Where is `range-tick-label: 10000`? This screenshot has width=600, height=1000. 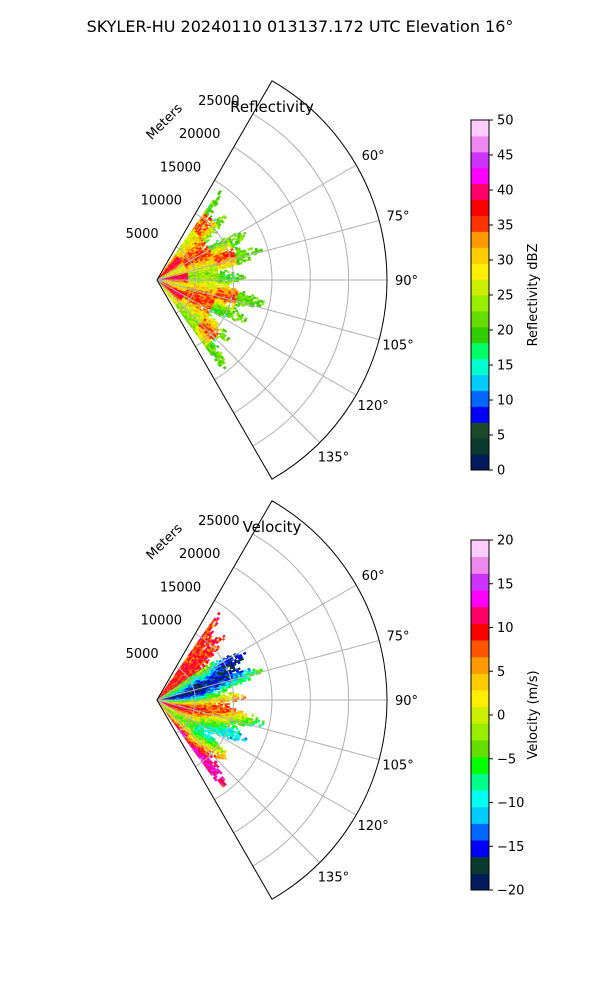 range-tick-label: 10000 is located at coordinates (161, 201).